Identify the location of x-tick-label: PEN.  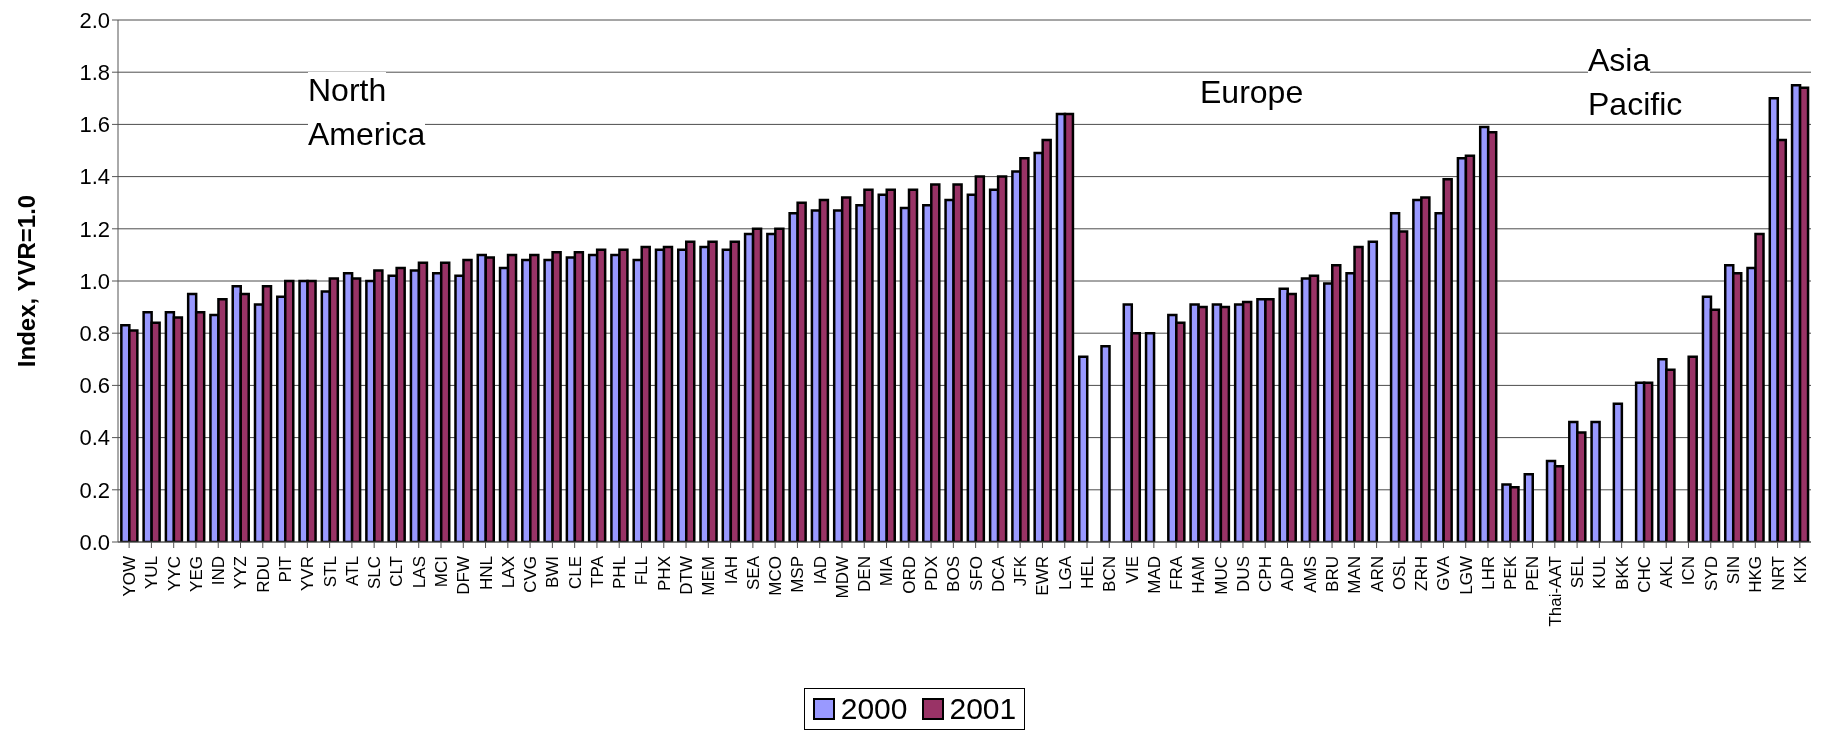
(1533, 573).